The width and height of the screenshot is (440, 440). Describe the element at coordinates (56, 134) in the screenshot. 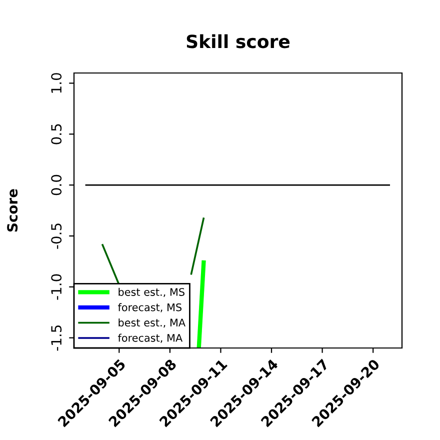

I see `y-tick-label: 0.5` at that location.